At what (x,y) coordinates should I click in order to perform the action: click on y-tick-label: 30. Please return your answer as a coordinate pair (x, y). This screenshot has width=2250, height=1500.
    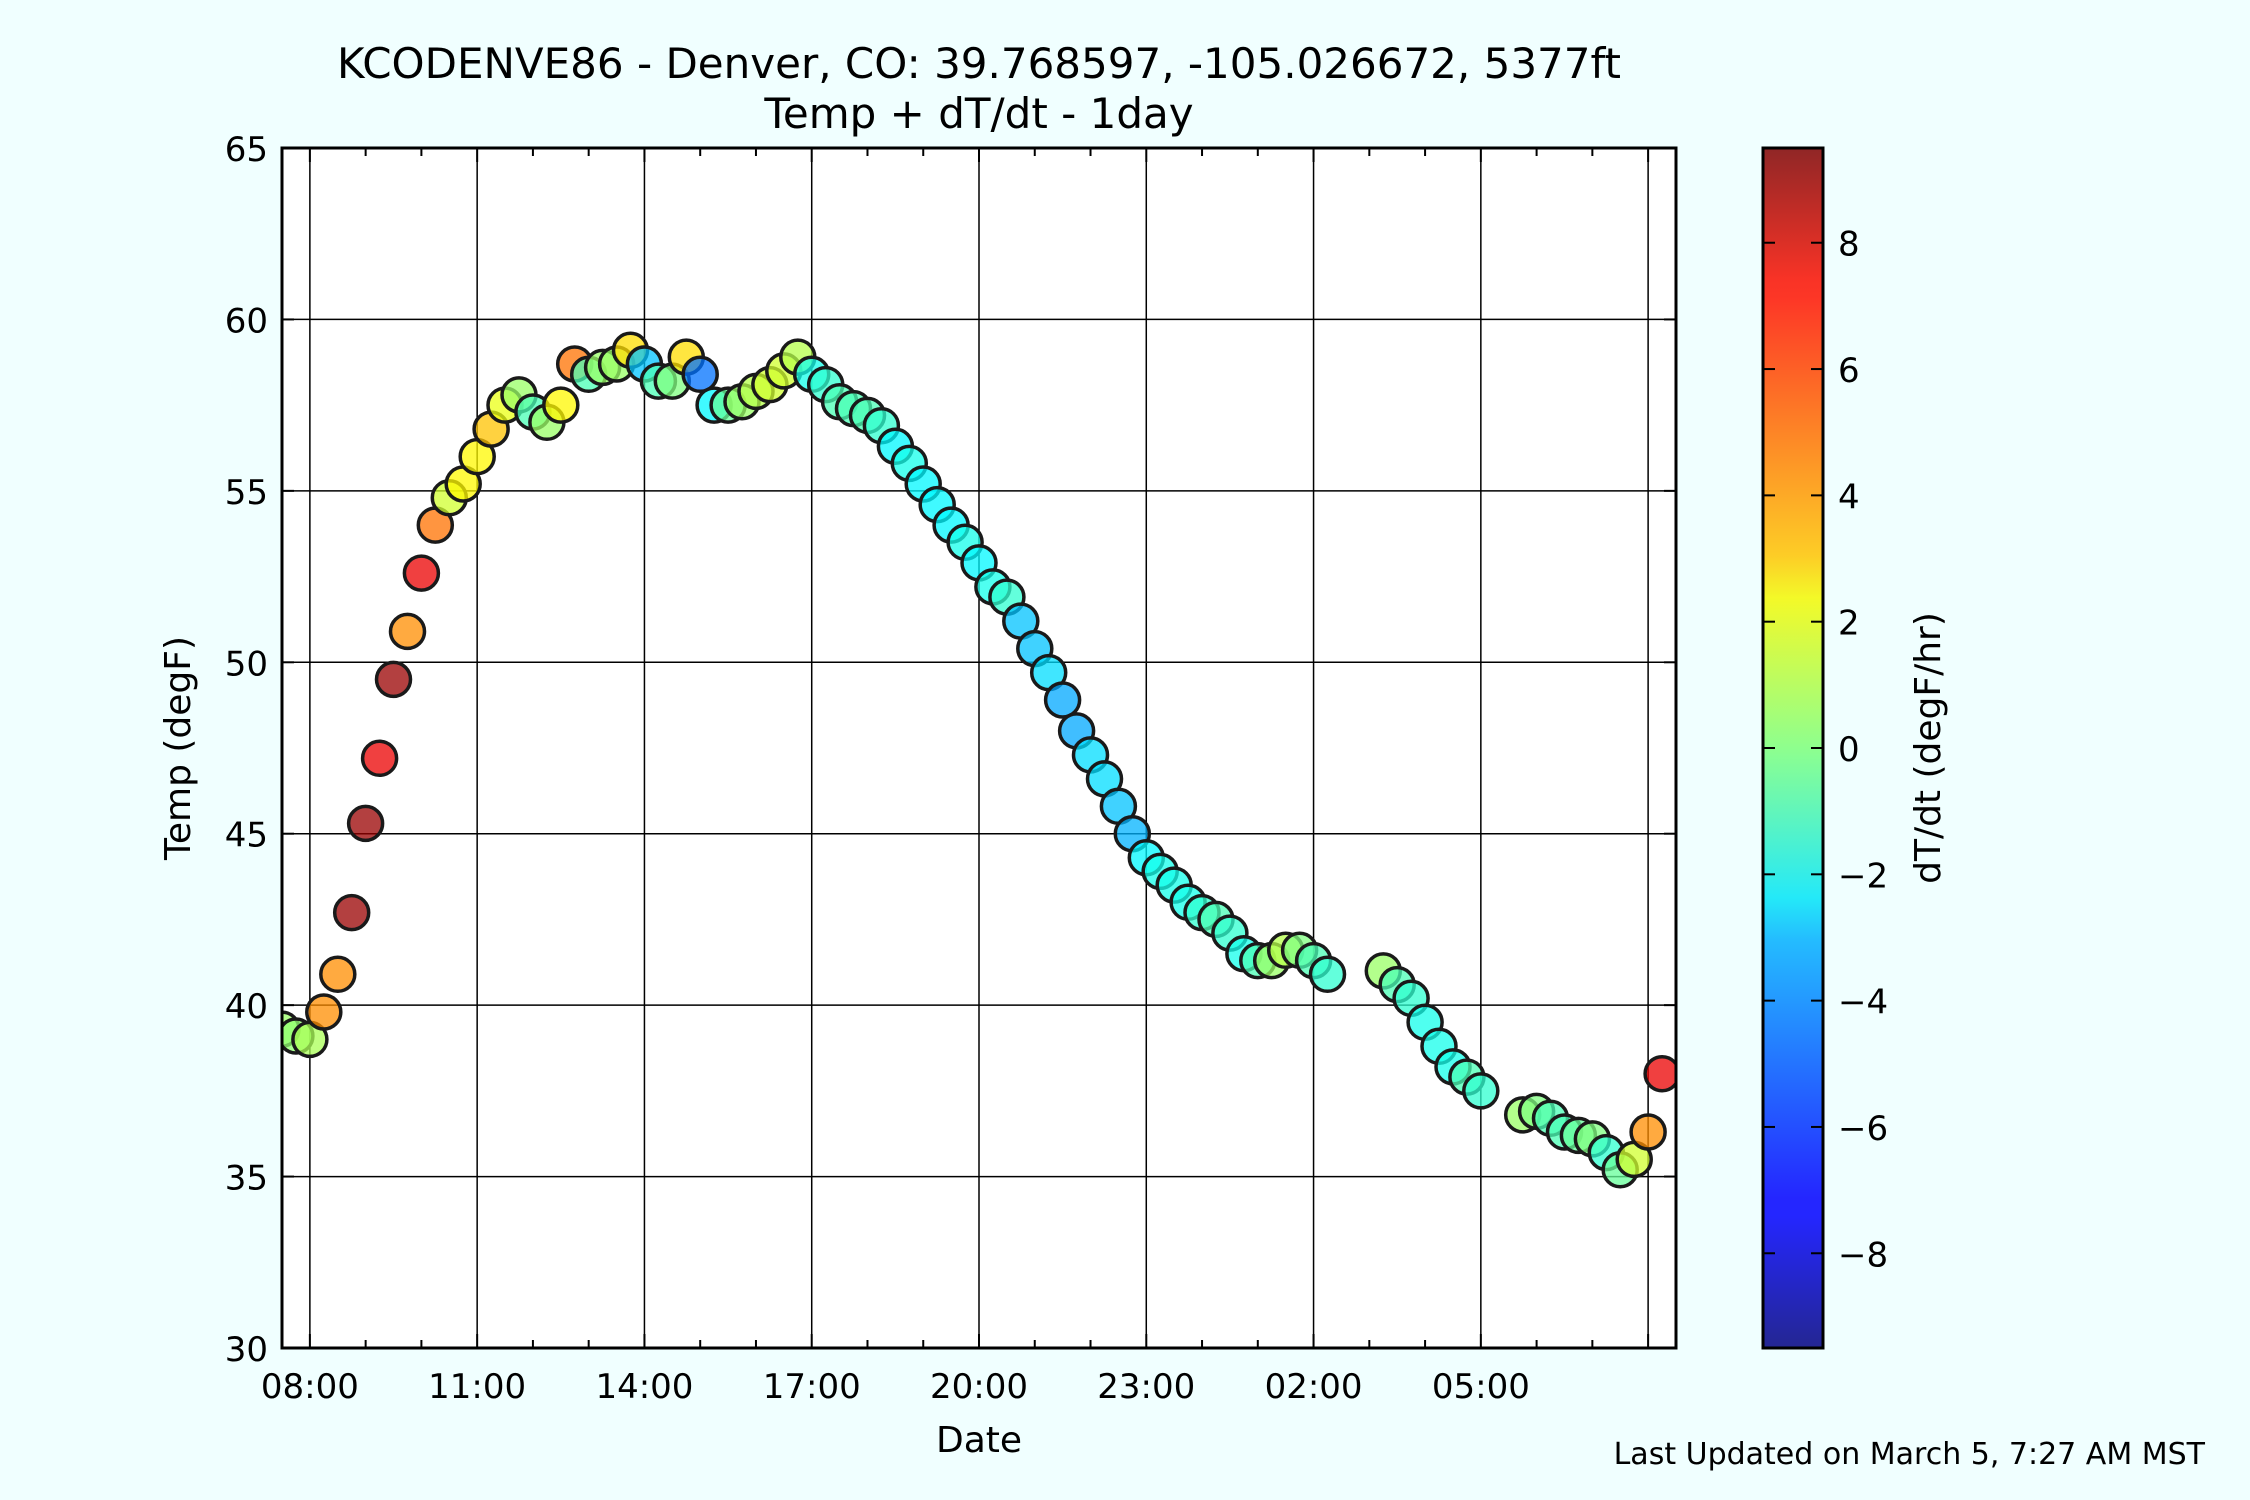
    Looking at the image, I should click on (246, 1350).